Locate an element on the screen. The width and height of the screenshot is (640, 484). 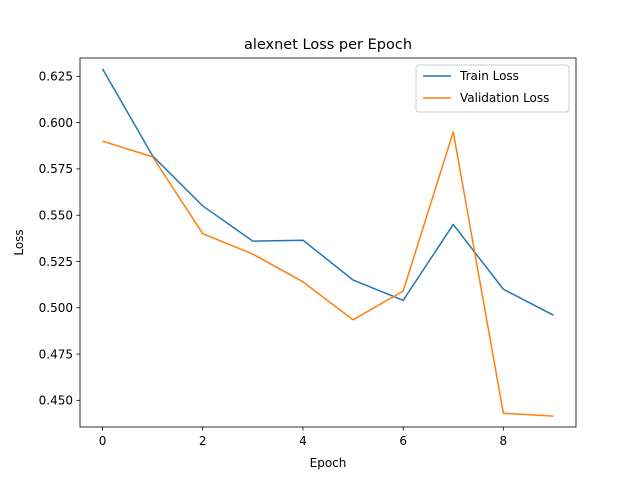
y-tick-label: 0.500 is located at coordinates (56, 308).